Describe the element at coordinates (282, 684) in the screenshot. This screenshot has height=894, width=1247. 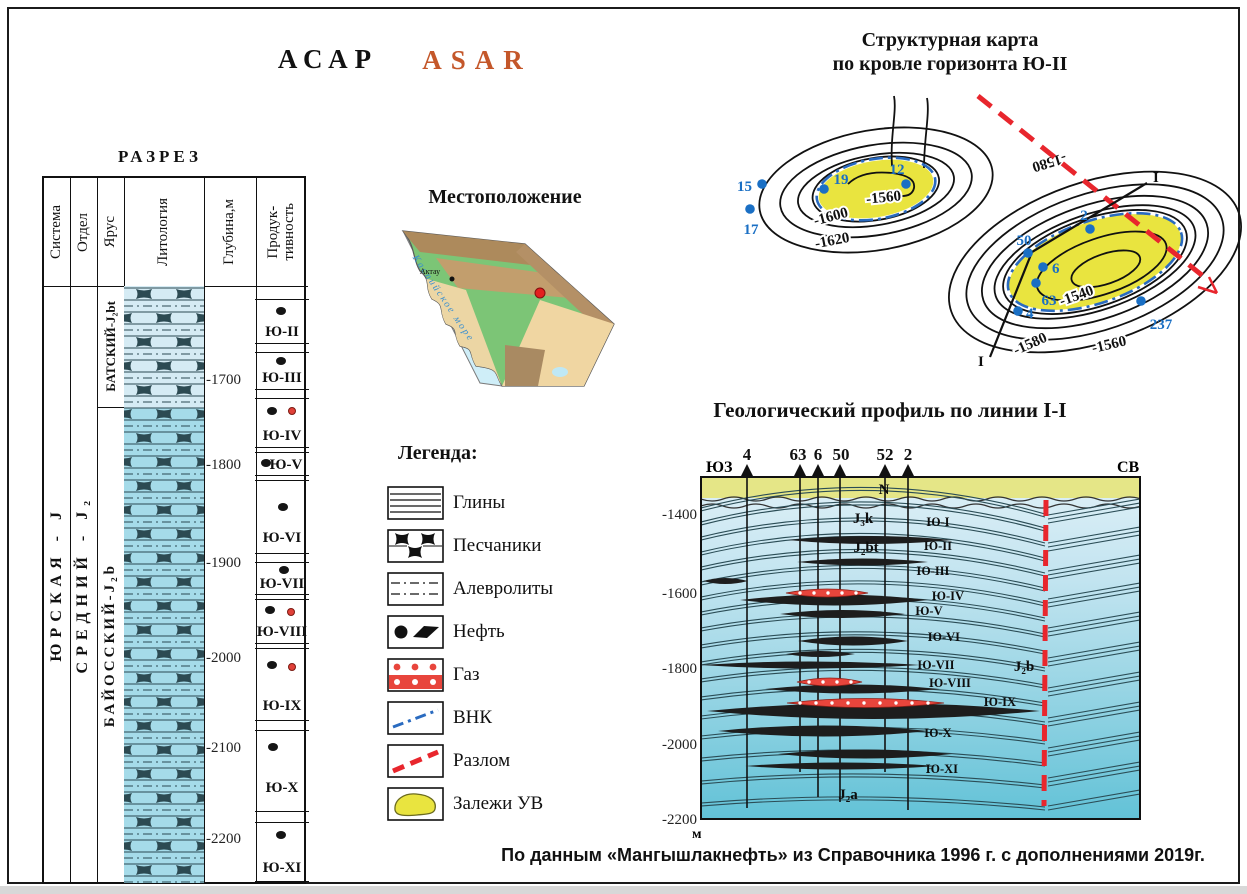
I see `horizon-segment: Ю-IX` at that location.